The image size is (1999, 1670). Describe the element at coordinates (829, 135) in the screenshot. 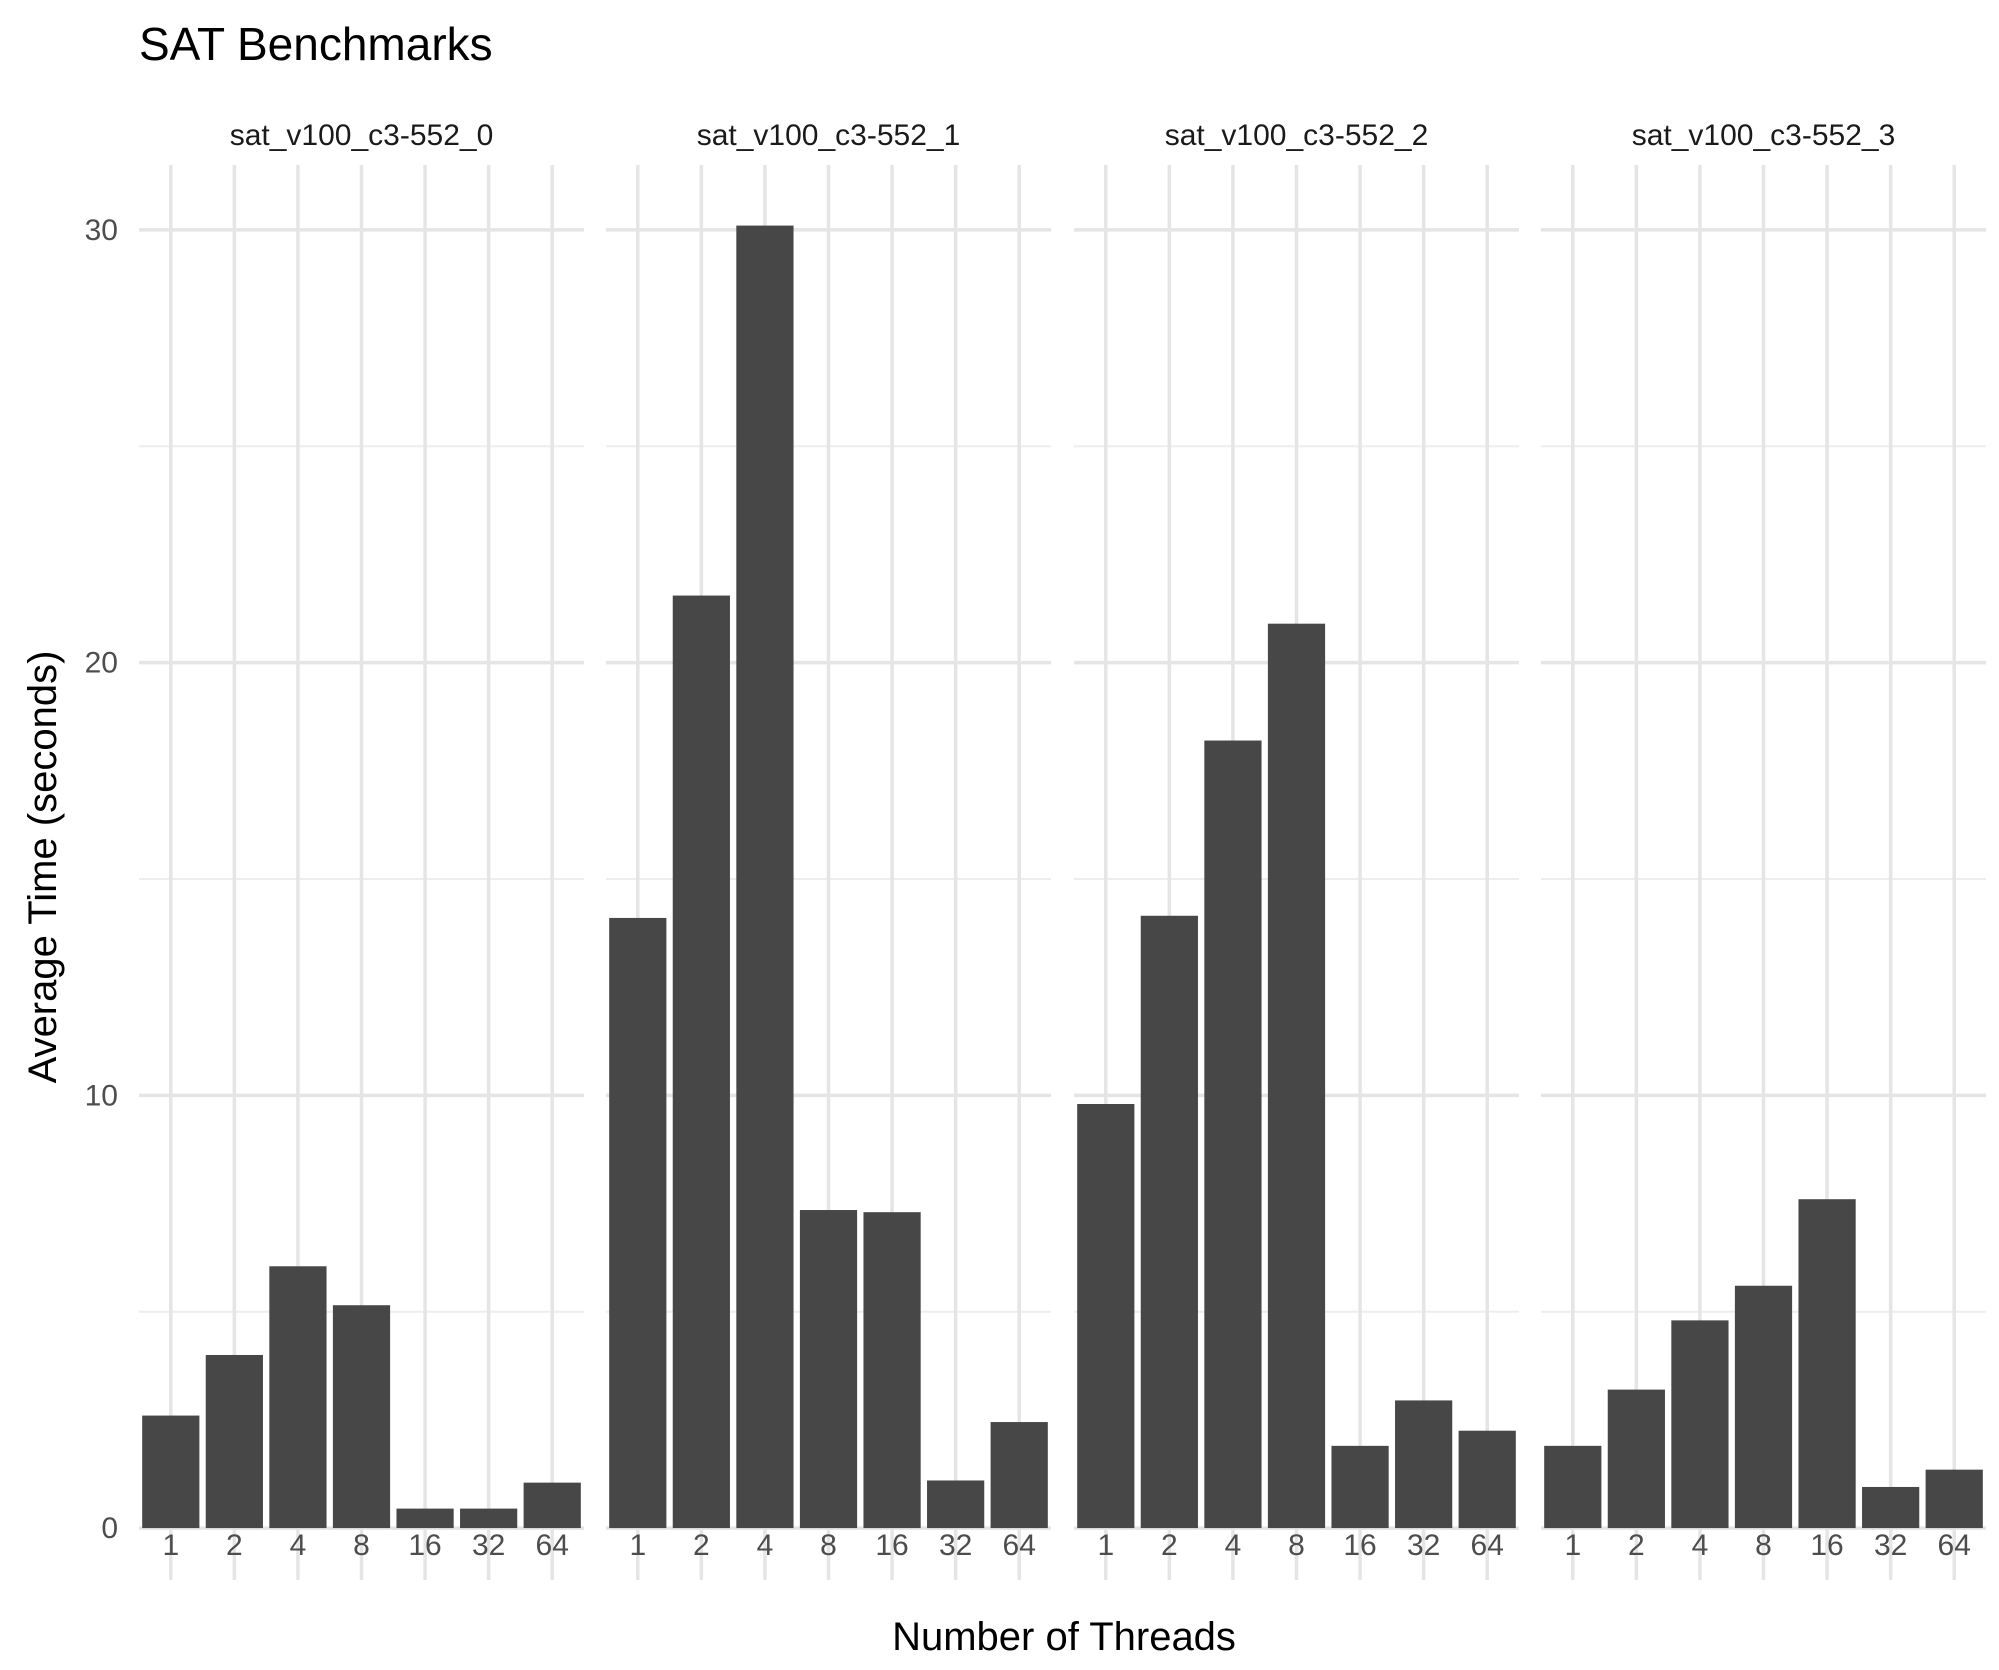

I see `facet-strip-label: sat_v100_c3-552_1` at that location.